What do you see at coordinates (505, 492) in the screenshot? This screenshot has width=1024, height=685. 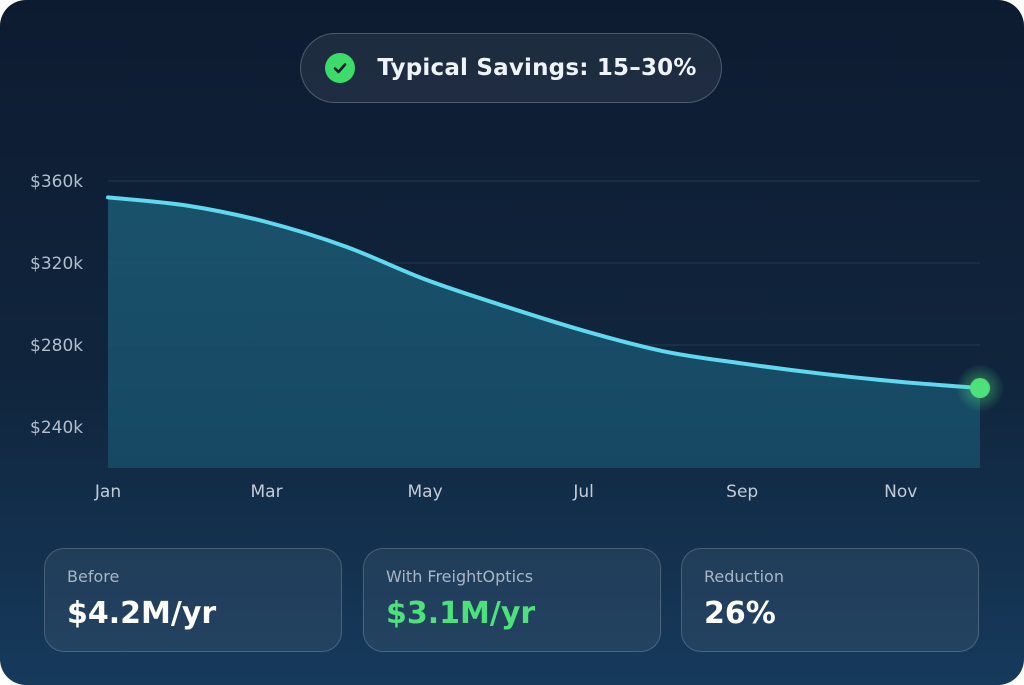 I see `x-axis-ticks: Jan Mar May Jul Sep Nov` at bounding box center [505, 492].